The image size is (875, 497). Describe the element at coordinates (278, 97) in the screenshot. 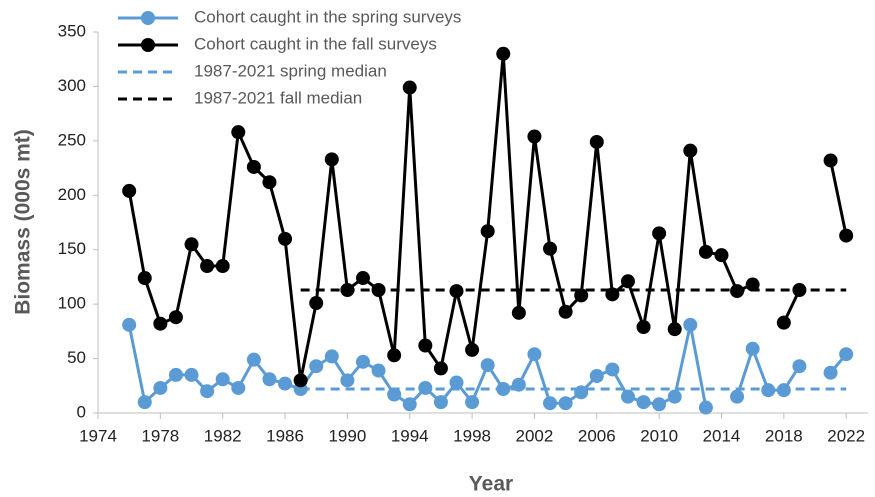

I see `legend-label: 1987-2021 fall median` at that location.